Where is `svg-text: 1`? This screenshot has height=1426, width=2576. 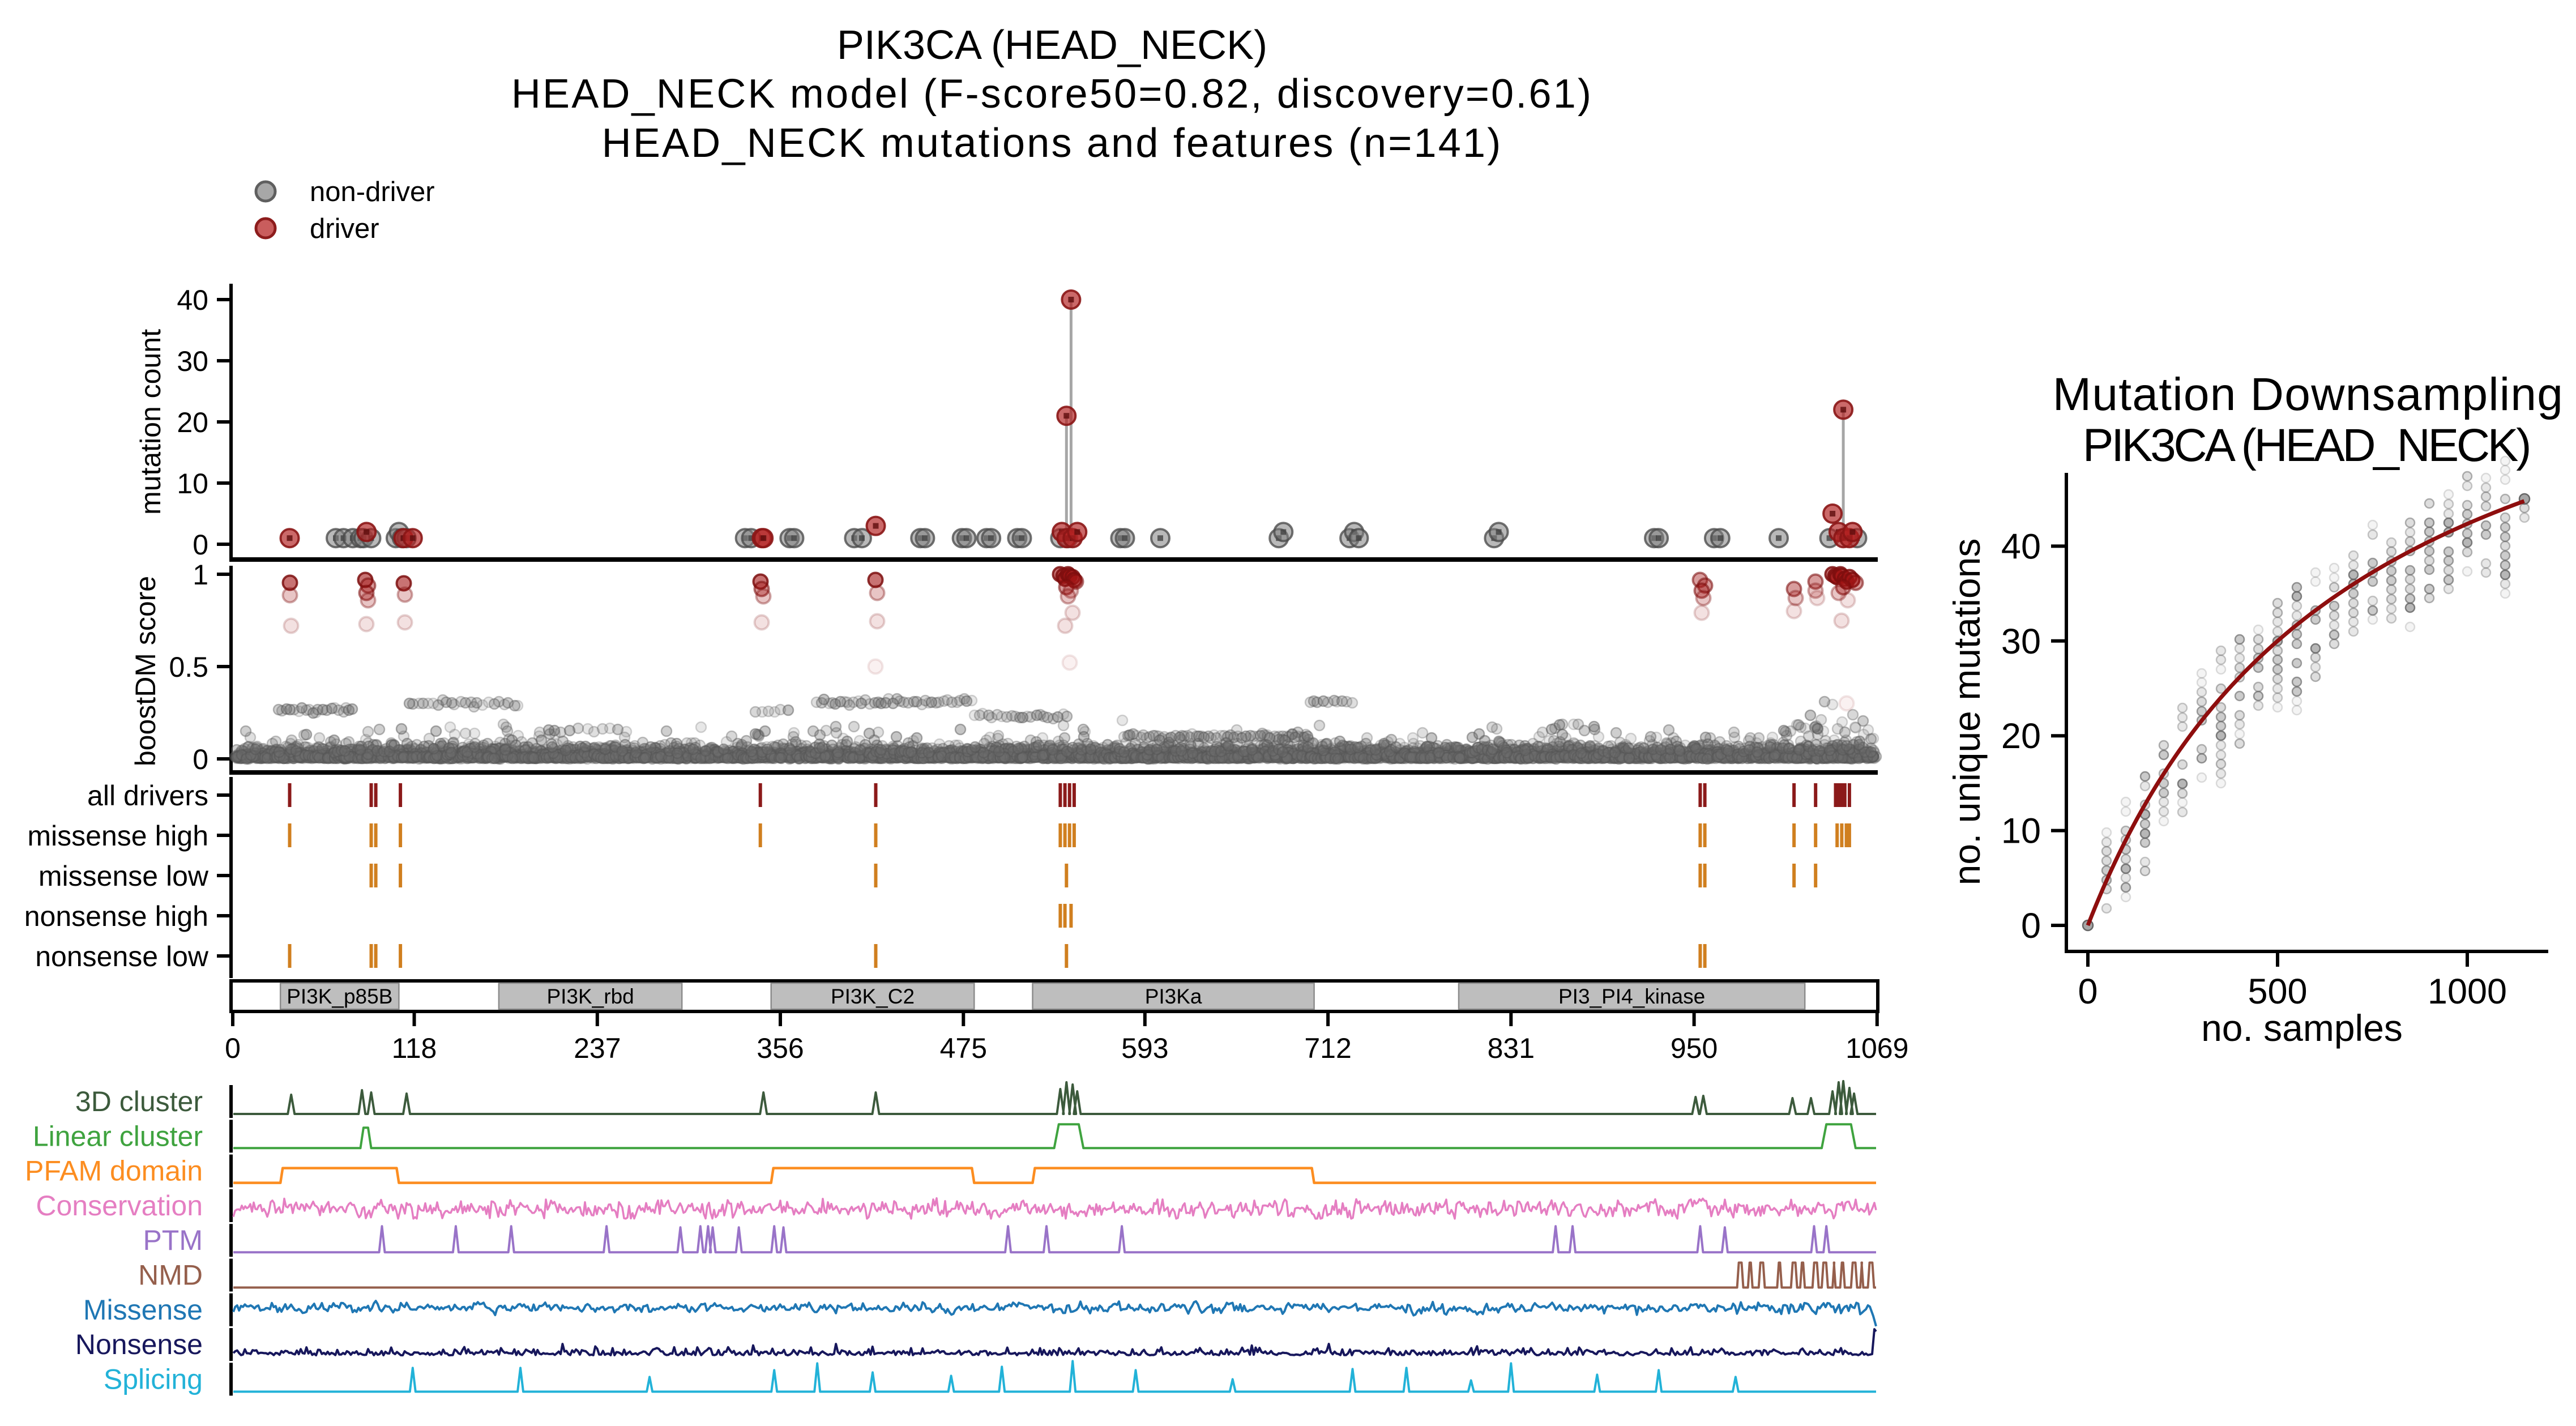 svg-text: 1 is located at coordinates (201, 575).